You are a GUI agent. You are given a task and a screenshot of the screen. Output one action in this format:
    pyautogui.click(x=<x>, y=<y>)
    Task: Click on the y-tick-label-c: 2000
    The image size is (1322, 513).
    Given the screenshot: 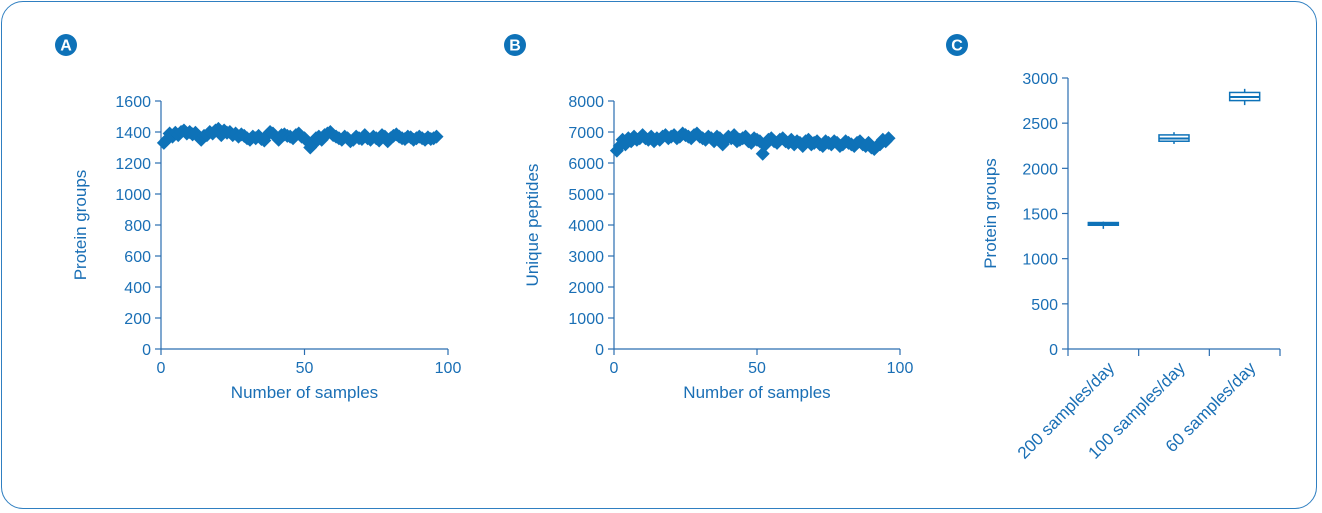 What is the action you would take?
    pyautogui.click(x=1040, y=169)
    